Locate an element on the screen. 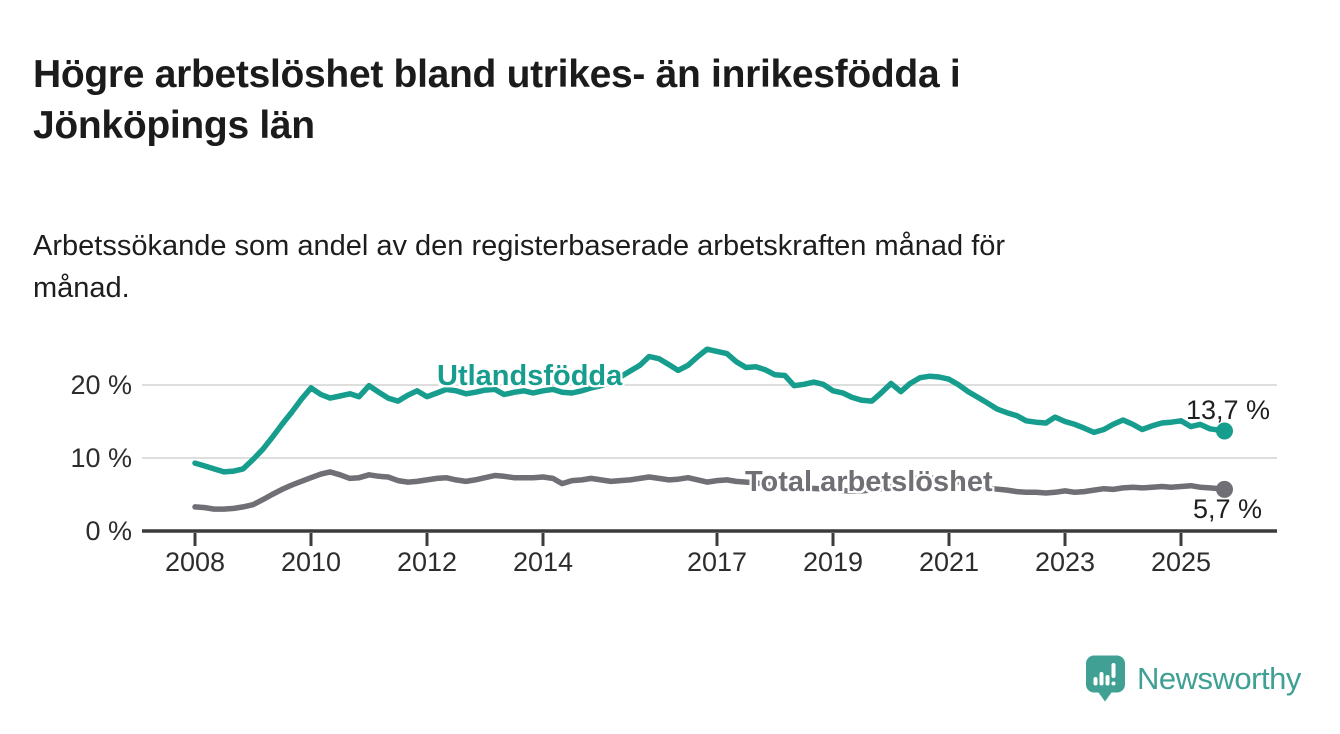 Image resolution: width=1340 pixels, height=734 pixels. newsworthy-logo-text: Newsworthy is located at coordinates (1219, 678).